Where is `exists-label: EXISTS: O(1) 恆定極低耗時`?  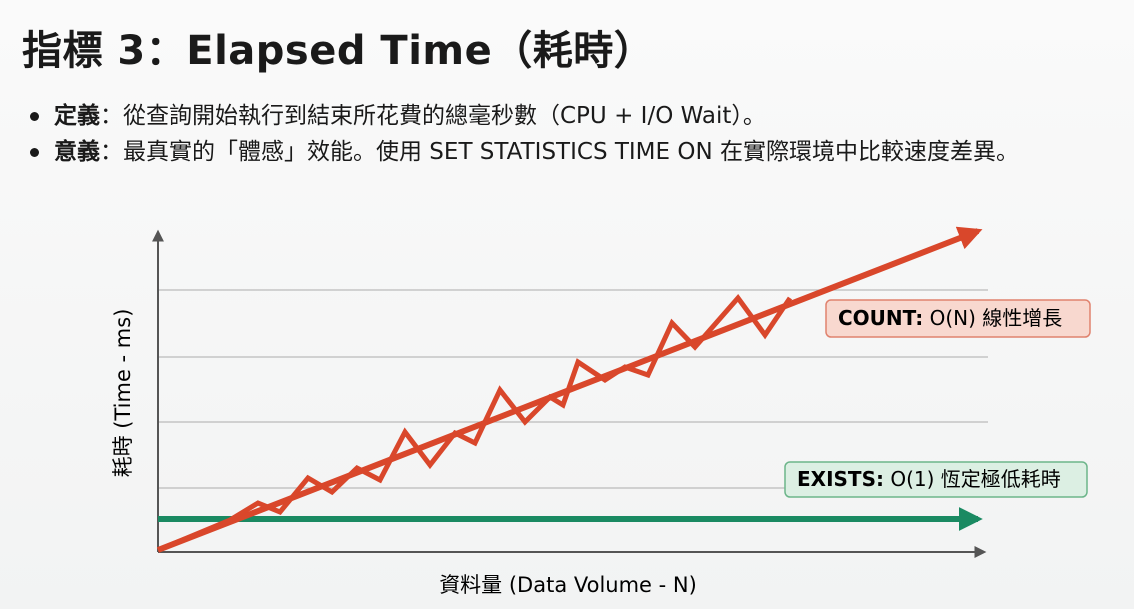 exists-label: EXISTS: O(1) 恆定極低耗時 is located at coordinates (929, 479).